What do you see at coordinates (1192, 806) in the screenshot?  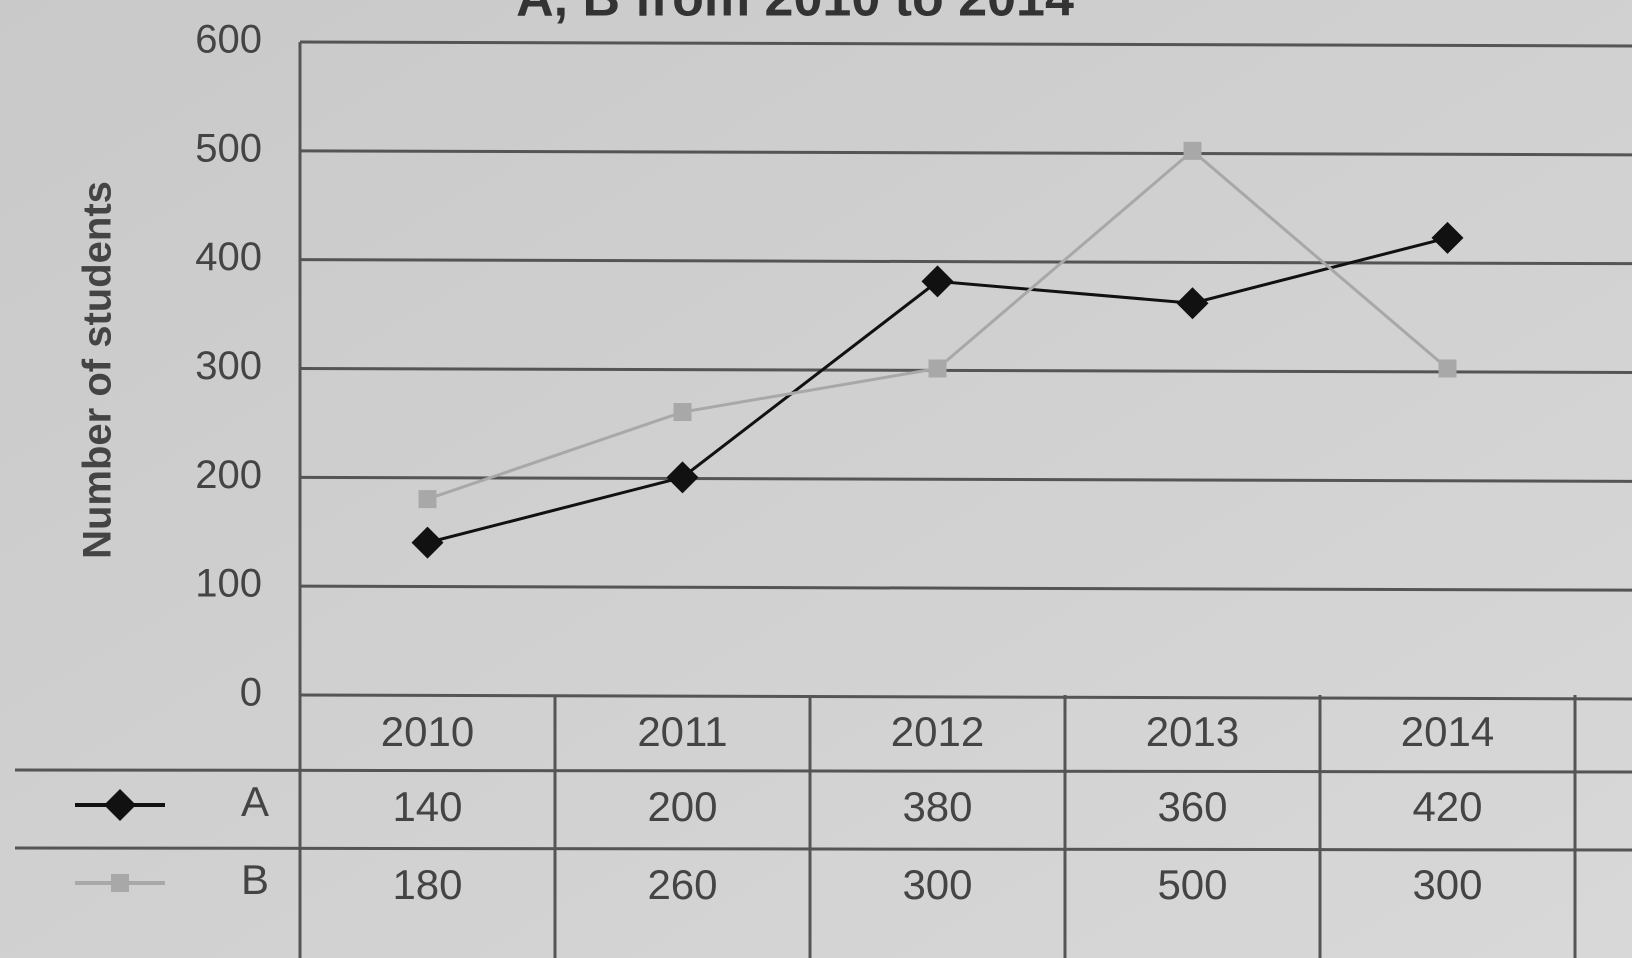 I see `table-value: 360` at bounding box center [1192, 806].